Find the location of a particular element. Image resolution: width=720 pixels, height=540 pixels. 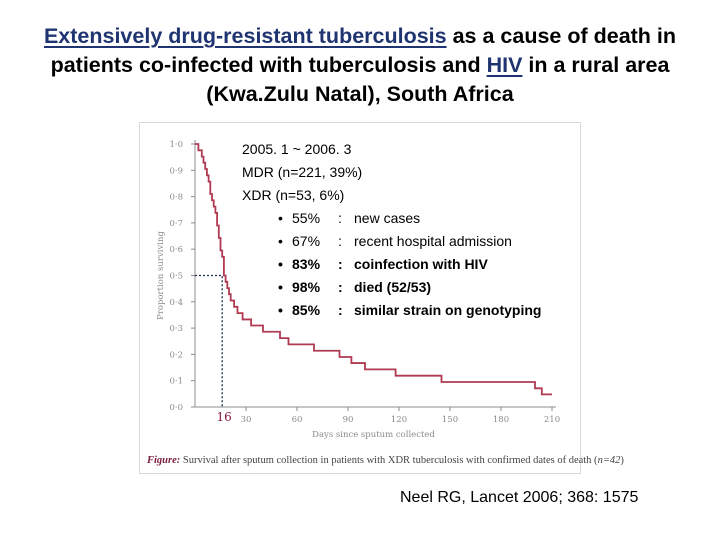

caption-n: n=42 is located at coordinates (609, 460).